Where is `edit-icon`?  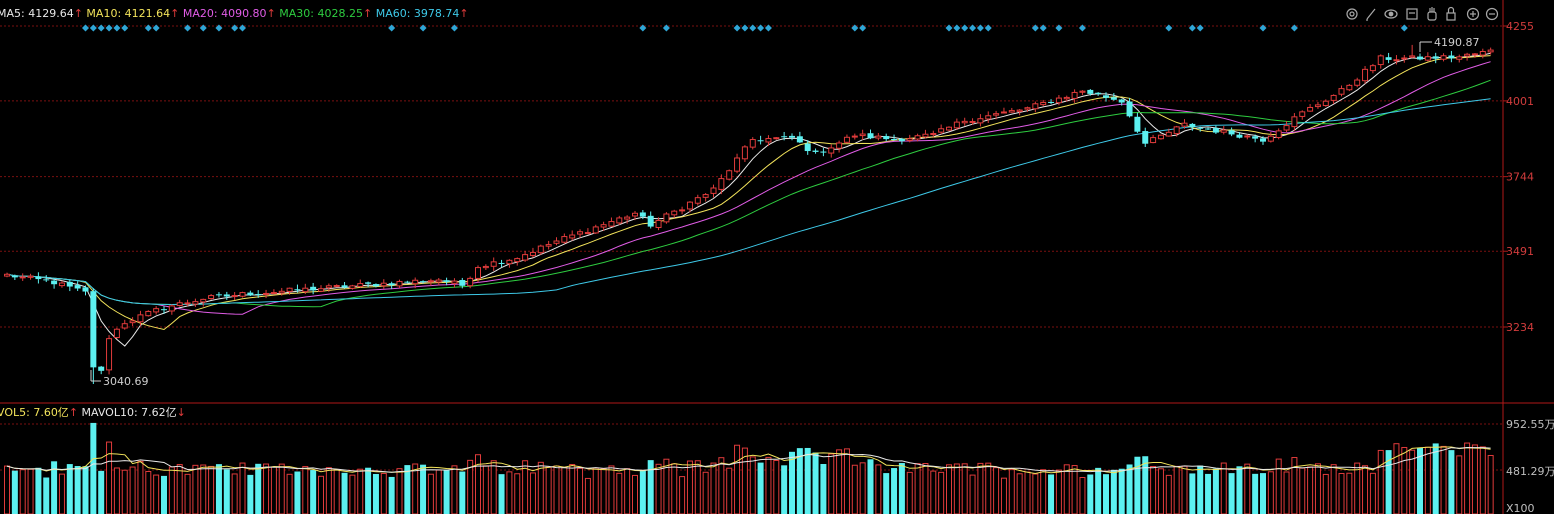 edit-icon is located at coordinates (1371, 14).